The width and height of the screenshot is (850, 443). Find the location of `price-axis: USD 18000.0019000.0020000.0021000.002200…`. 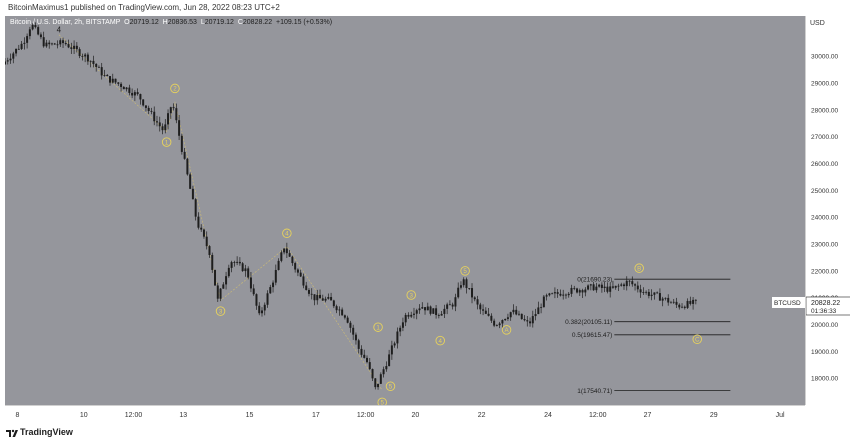

price-axis: USD 18000.0019000.0020000.0021000.002200… is located at coordinates (827, 210).